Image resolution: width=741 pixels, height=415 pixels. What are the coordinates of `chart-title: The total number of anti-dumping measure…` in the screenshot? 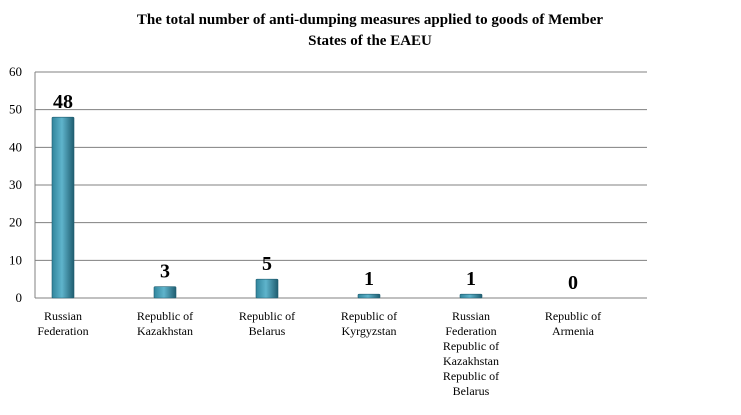 It's located at (370, 30).